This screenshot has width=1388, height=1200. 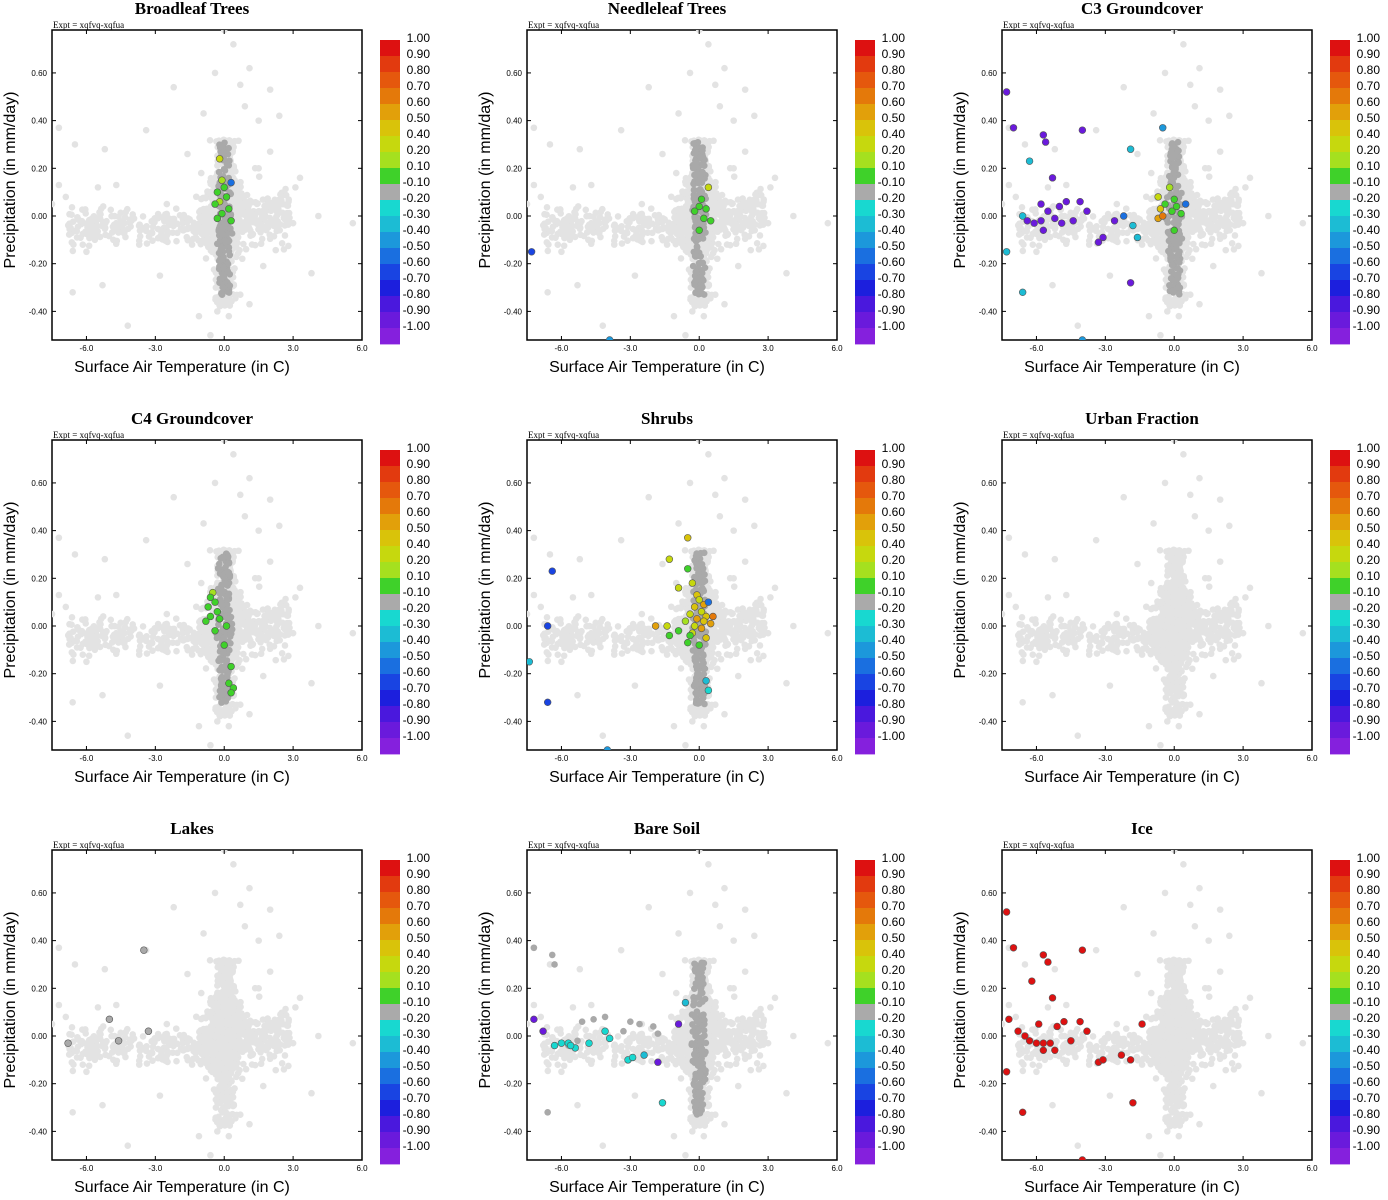 What do you see at coordinates (894, 150) in the screenshot?
I see `colorbar-label: 0.20` at bounding box center [894, 150].